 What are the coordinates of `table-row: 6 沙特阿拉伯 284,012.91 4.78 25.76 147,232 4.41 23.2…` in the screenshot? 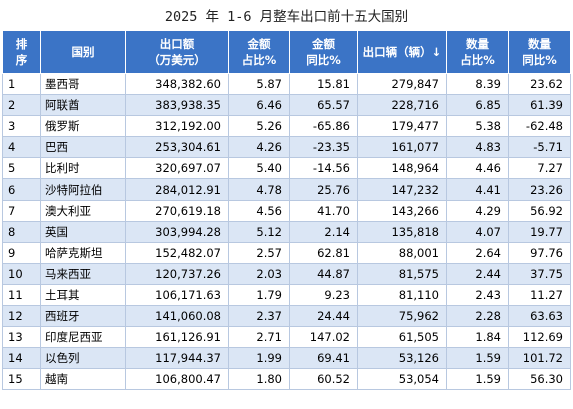 It's located at (286, 189).